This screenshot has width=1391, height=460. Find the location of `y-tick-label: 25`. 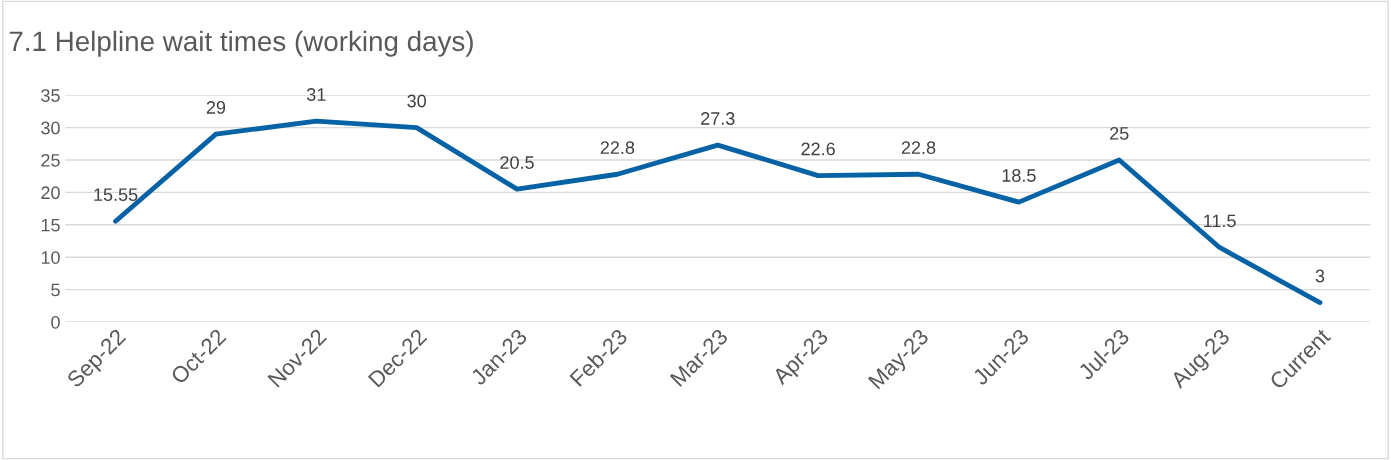

y-tick-label: 25 is located at coordinates (50, 160).